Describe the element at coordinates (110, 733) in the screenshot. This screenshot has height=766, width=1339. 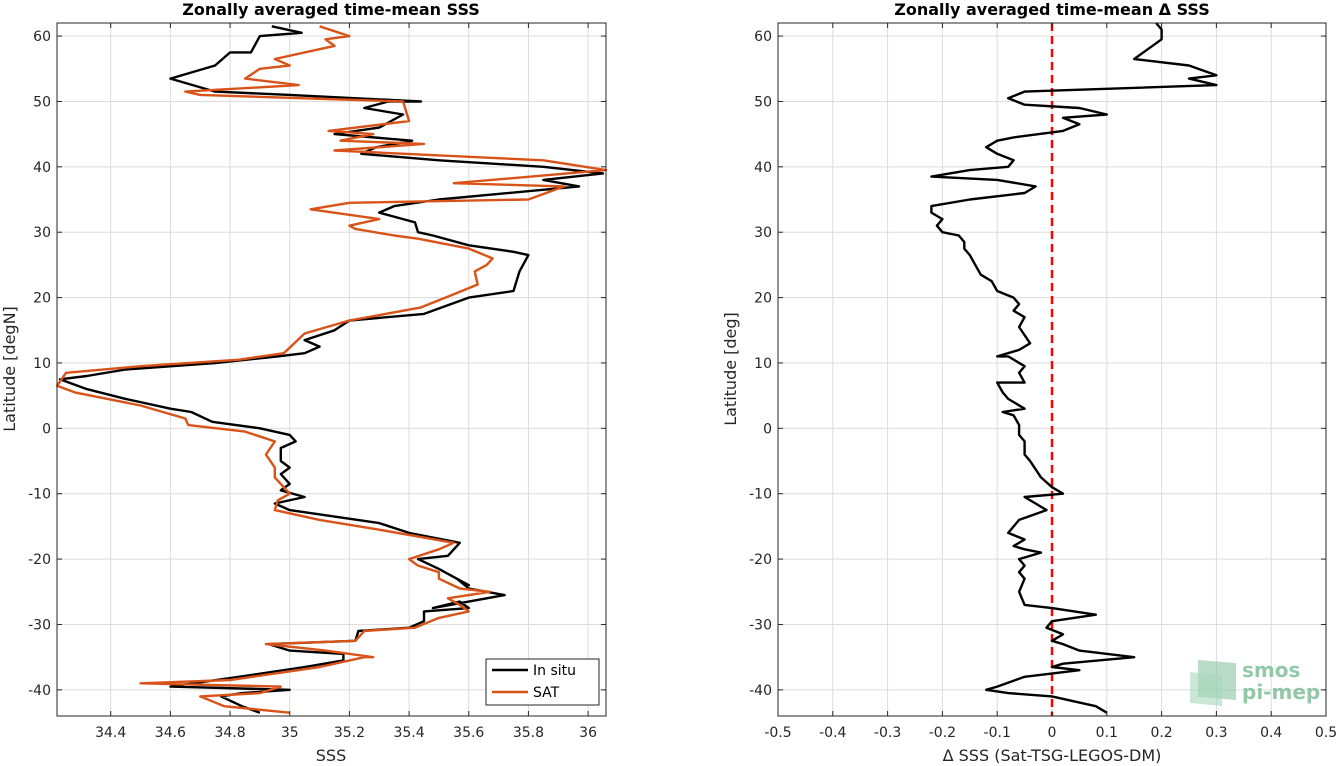
I see `left-x-tick-label: 34.4` at that location.